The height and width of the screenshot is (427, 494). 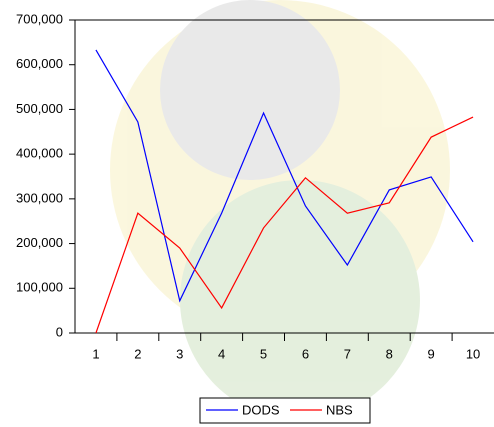 What do you see at coordinates (389, 353) in the screenshot?
I see `x-tick-label: 8` at bounding box center [389, 353].